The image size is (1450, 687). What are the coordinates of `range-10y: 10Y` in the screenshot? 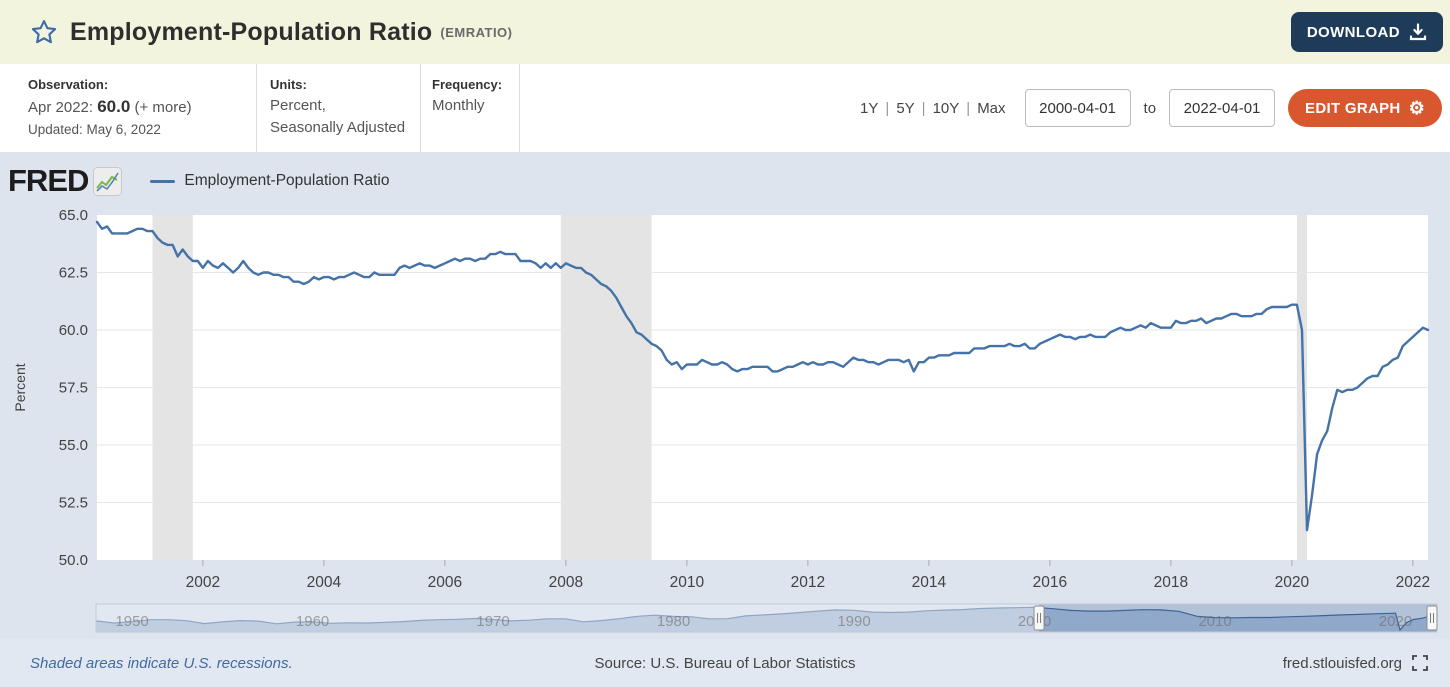 It's located at (946, 108).